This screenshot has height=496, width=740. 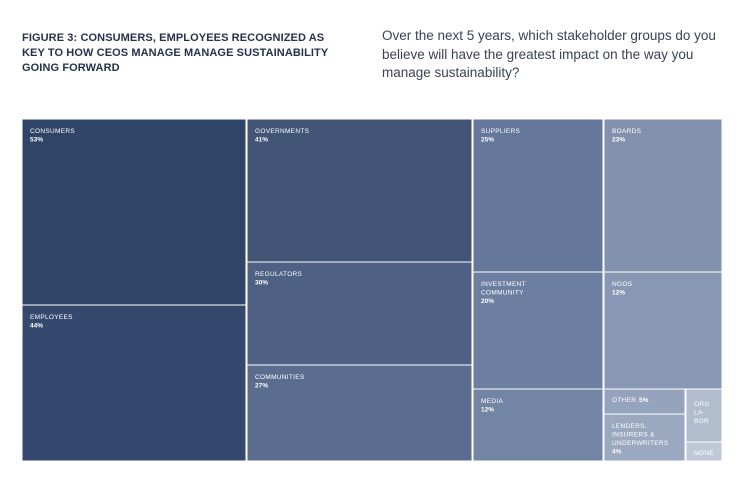 I want to click on treemap-cell-org-labor: ORG LA-BOR, so click(x=704, y=415).